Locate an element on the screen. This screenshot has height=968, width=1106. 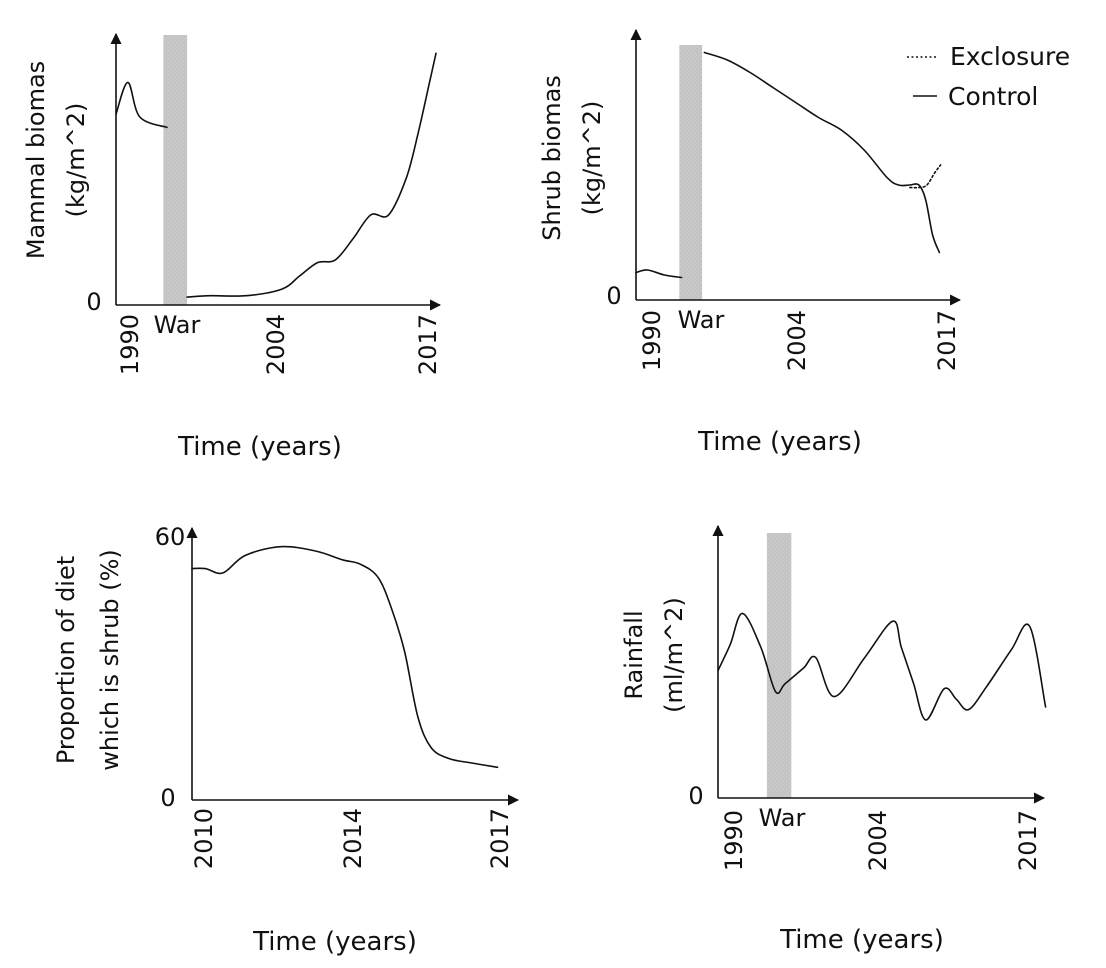
chart0-series-1-line is located at coordinates (311, 175).